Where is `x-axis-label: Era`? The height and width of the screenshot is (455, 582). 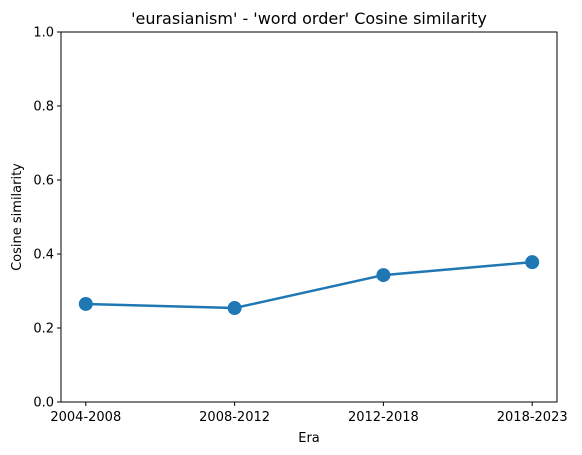
x-axis-label: Era is located at coordinates (309, 438).